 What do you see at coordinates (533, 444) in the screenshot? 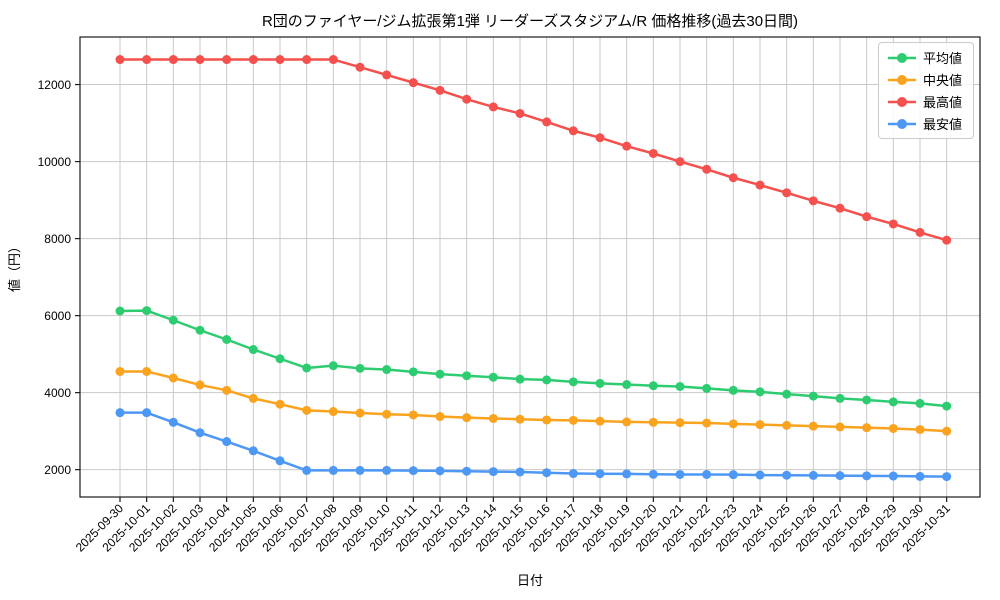
I see `series-line-最安値` at bounding box center [533, 444].